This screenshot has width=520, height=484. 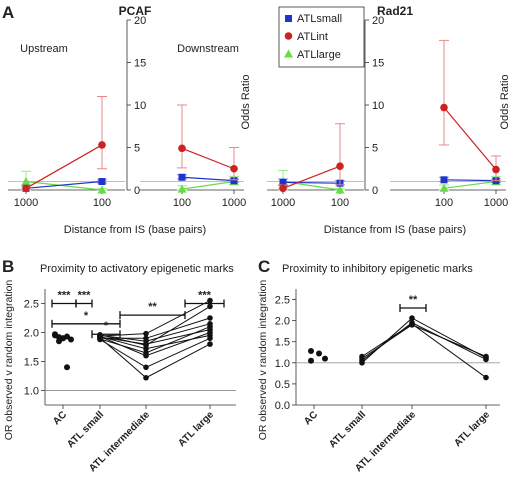 What do you see at coordinates (378, 21) in the screenshot?
I see `rad21-y-tick-label: 20` at bounding box center [378, 21].